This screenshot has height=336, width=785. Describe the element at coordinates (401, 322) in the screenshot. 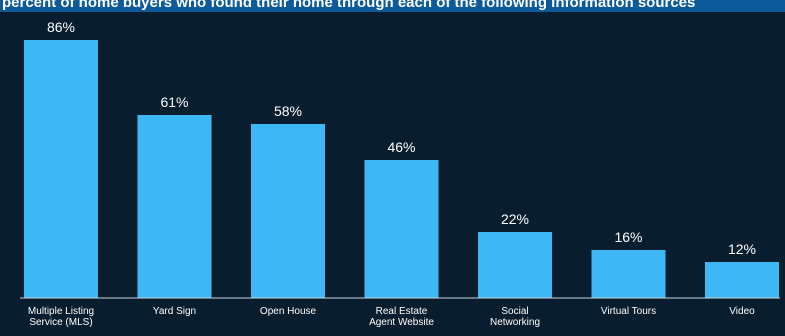

I see `category-label-line: Agent Website` at that location.